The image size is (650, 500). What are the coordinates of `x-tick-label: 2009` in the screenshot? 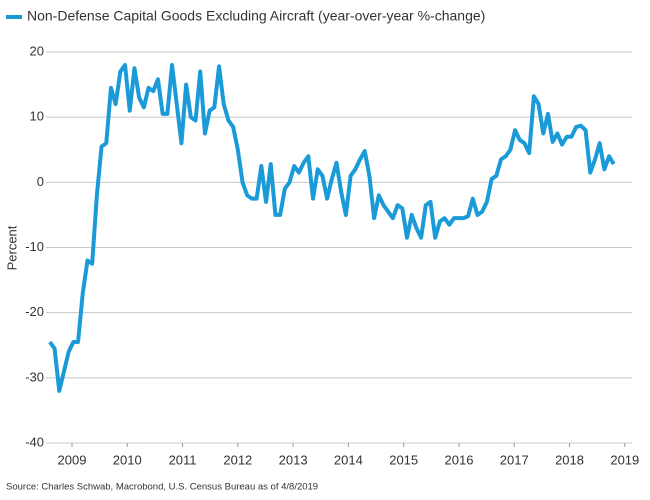 It's located at (72, 459).